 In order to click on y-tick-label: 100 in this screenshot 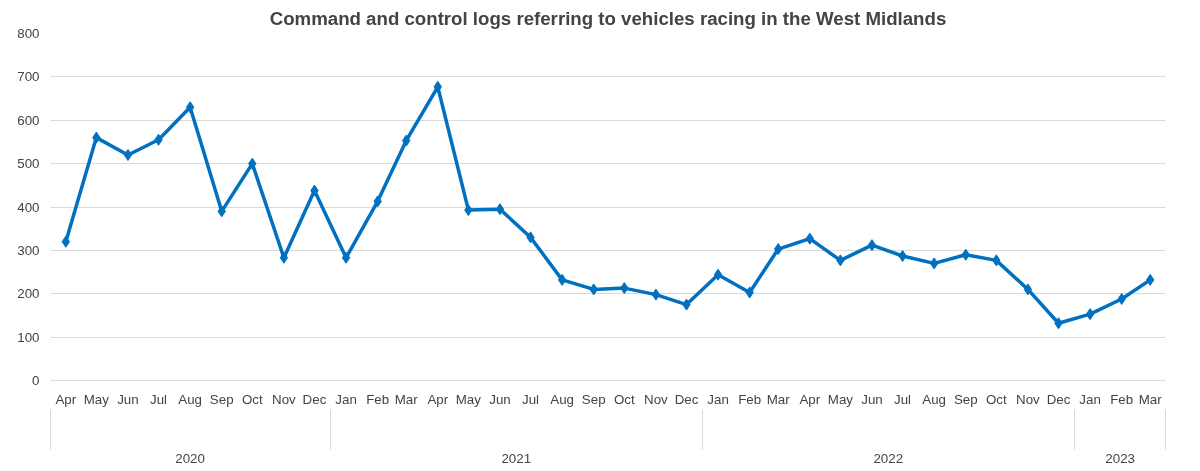, I will do `click(28, 337)`.